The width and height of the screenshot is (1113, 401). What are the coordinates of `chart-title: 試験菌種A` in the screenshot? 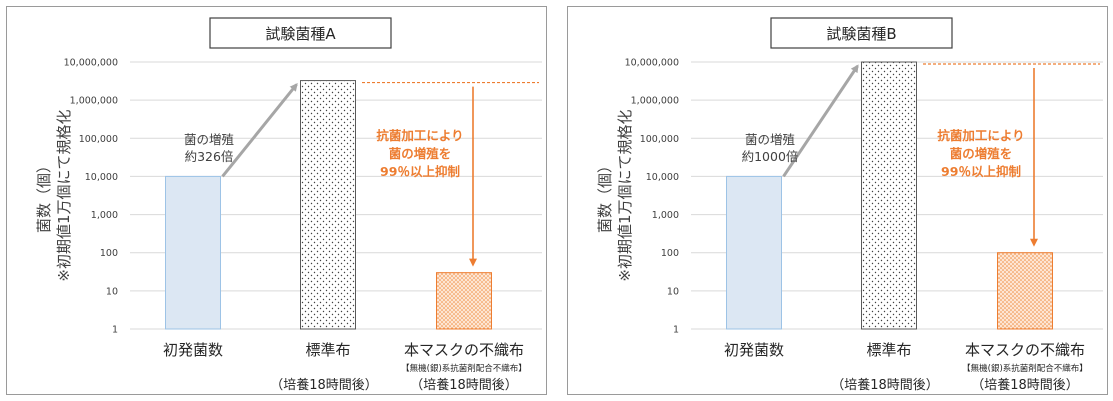 It's located at (300, 34).